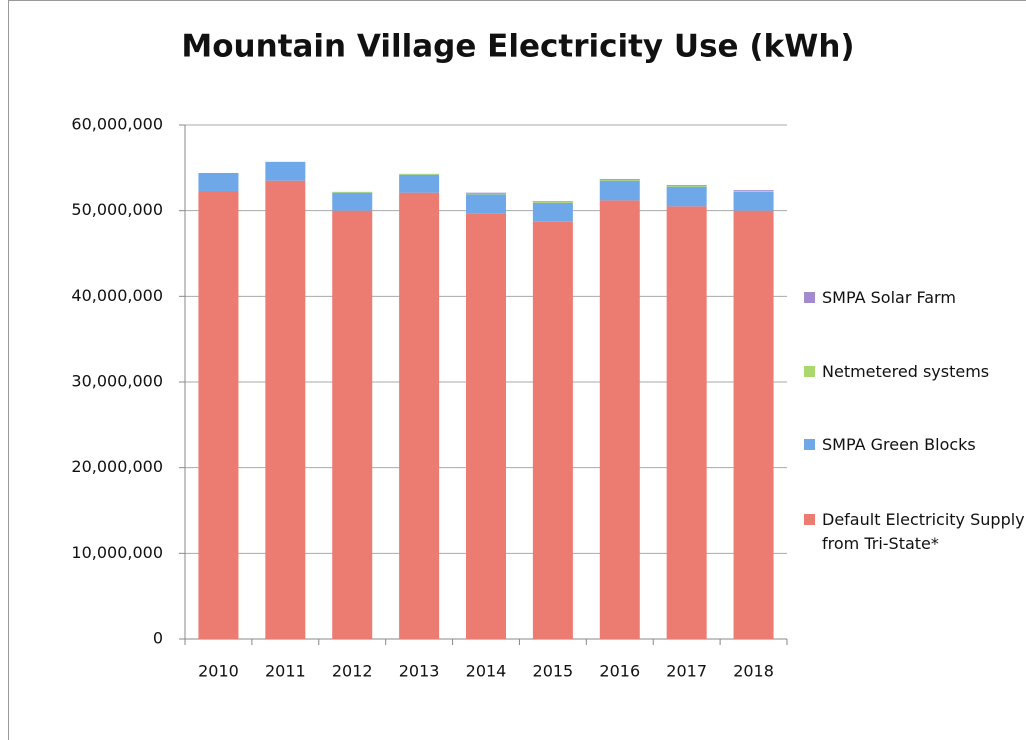 The width and height of the screenshot is (1026, 740). Describe the element at coordinates (619, 671) in the screenshot. I see `x-tick-label: 2016` at that location.